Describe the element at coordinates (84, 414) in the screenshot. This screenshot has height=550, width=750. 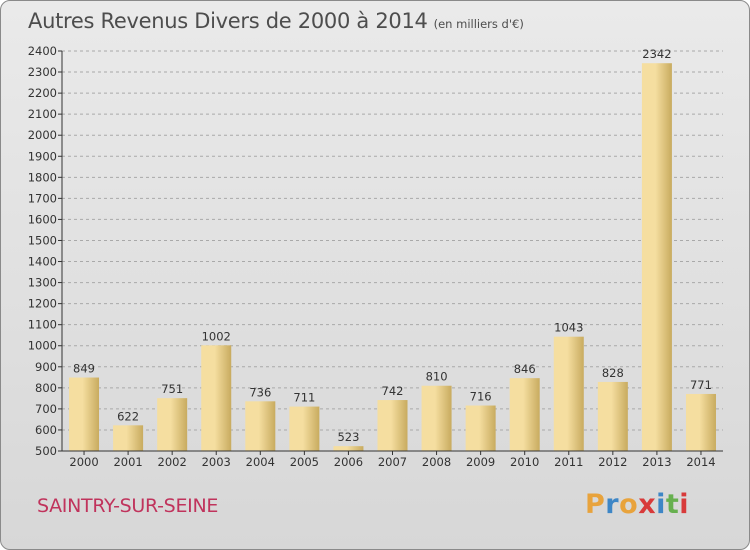
I see `bar-2000` at that location.